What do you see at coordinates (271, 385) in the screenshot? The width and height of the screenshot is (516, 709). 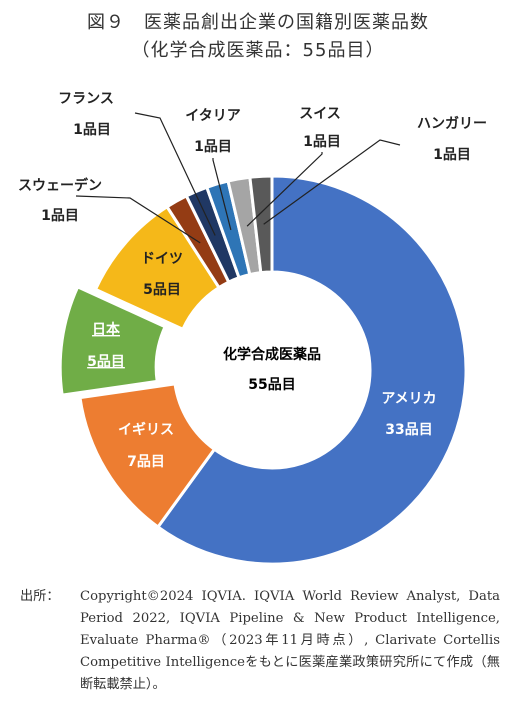 I see `center-label-count: 55品目` at bounding box center [271, 385].